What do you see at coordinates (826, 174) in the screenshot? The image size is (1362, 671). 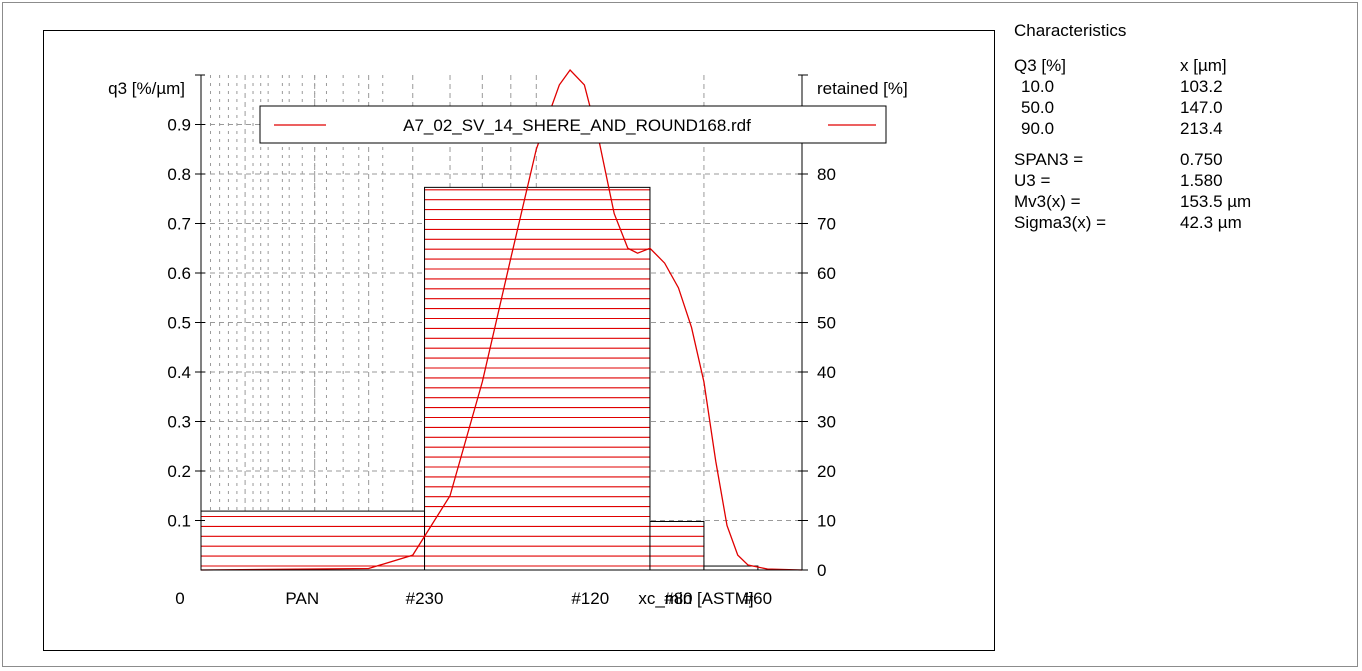 I see `right-axis-tick-label: 80` at bounding box center [826, 174].